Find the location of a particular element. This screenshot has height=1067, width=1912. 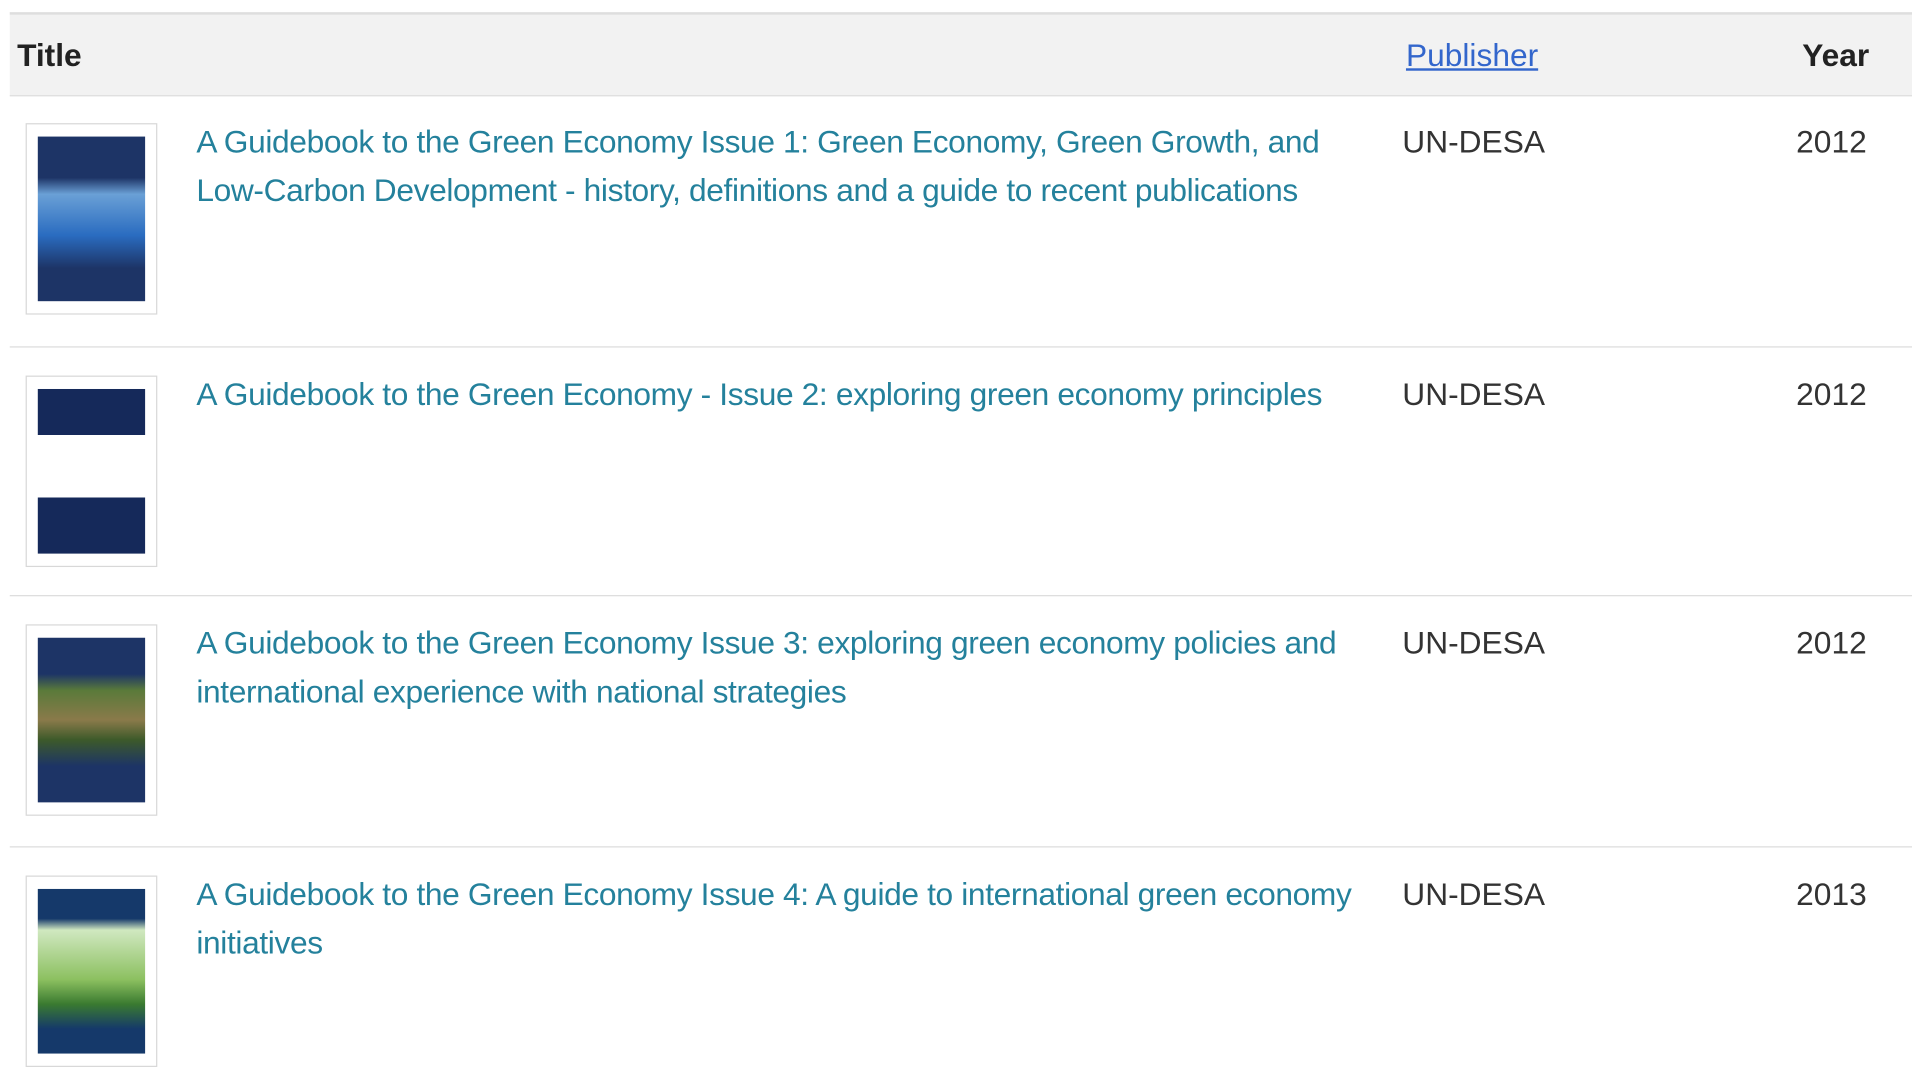

publisher-sort-link: Publisher is located at coordinates (1472, 55).